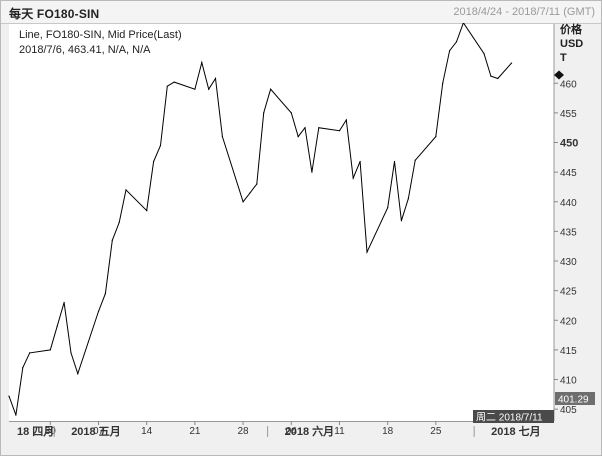  I want to click on x-month-label: 2018 六月, so click(310, 431).